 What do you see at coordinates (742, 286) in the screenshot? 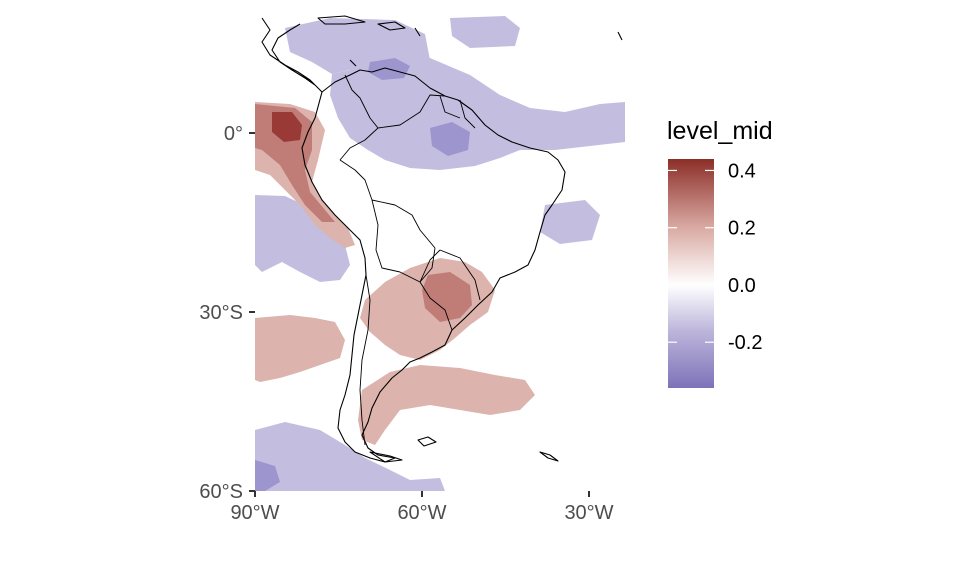
I see `legend-tick-label: 0.0` at bounding box center [742, 286].